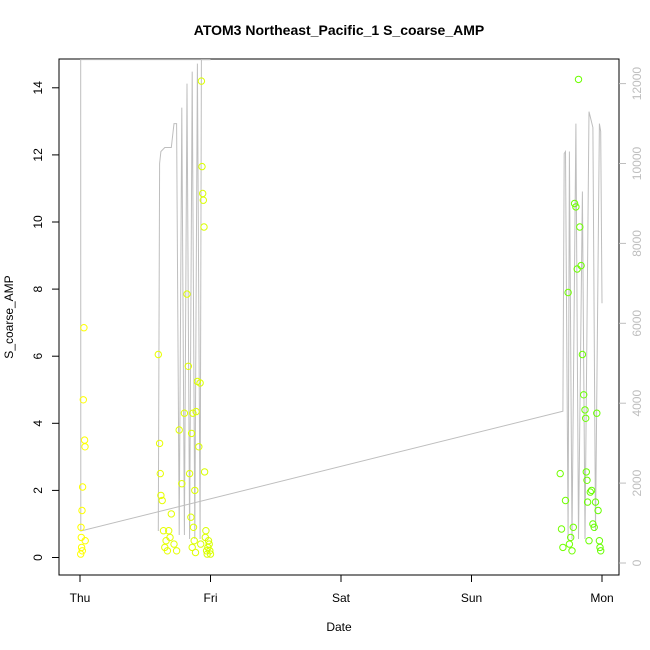 The height and width of the screenshot is (650, 650). I want to click on y2-tick-label: 0, so click(637, 562).